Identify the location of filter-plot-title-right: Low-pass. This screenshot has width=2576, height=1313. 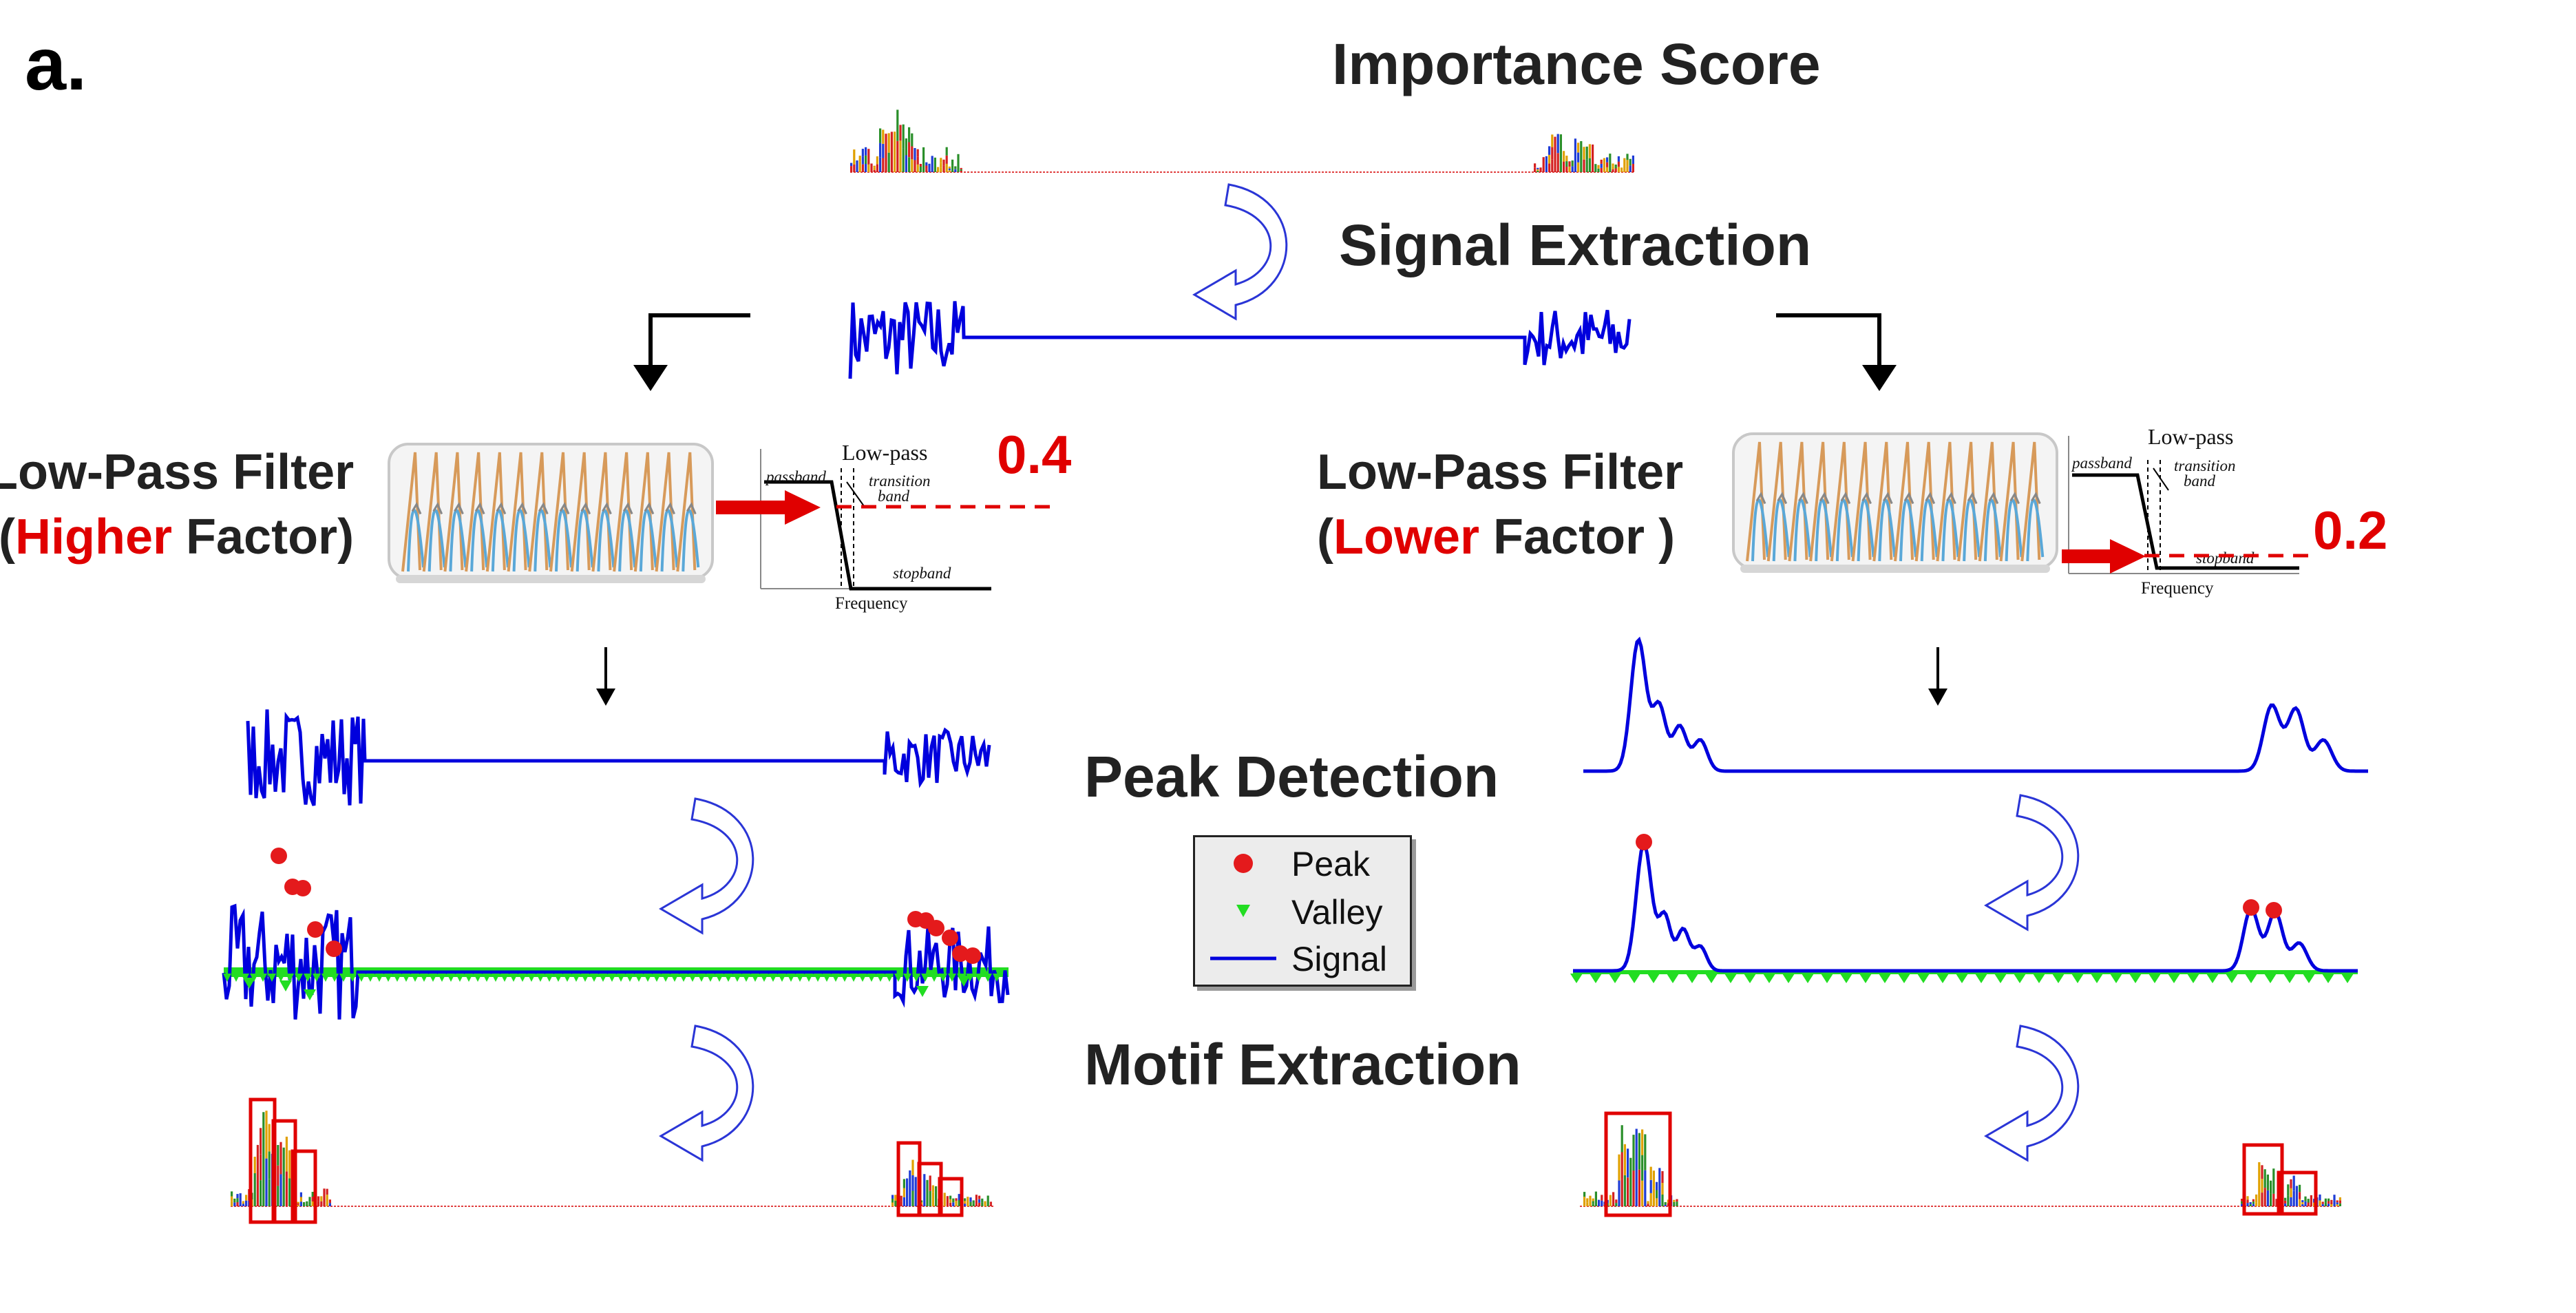
(2190, 436).